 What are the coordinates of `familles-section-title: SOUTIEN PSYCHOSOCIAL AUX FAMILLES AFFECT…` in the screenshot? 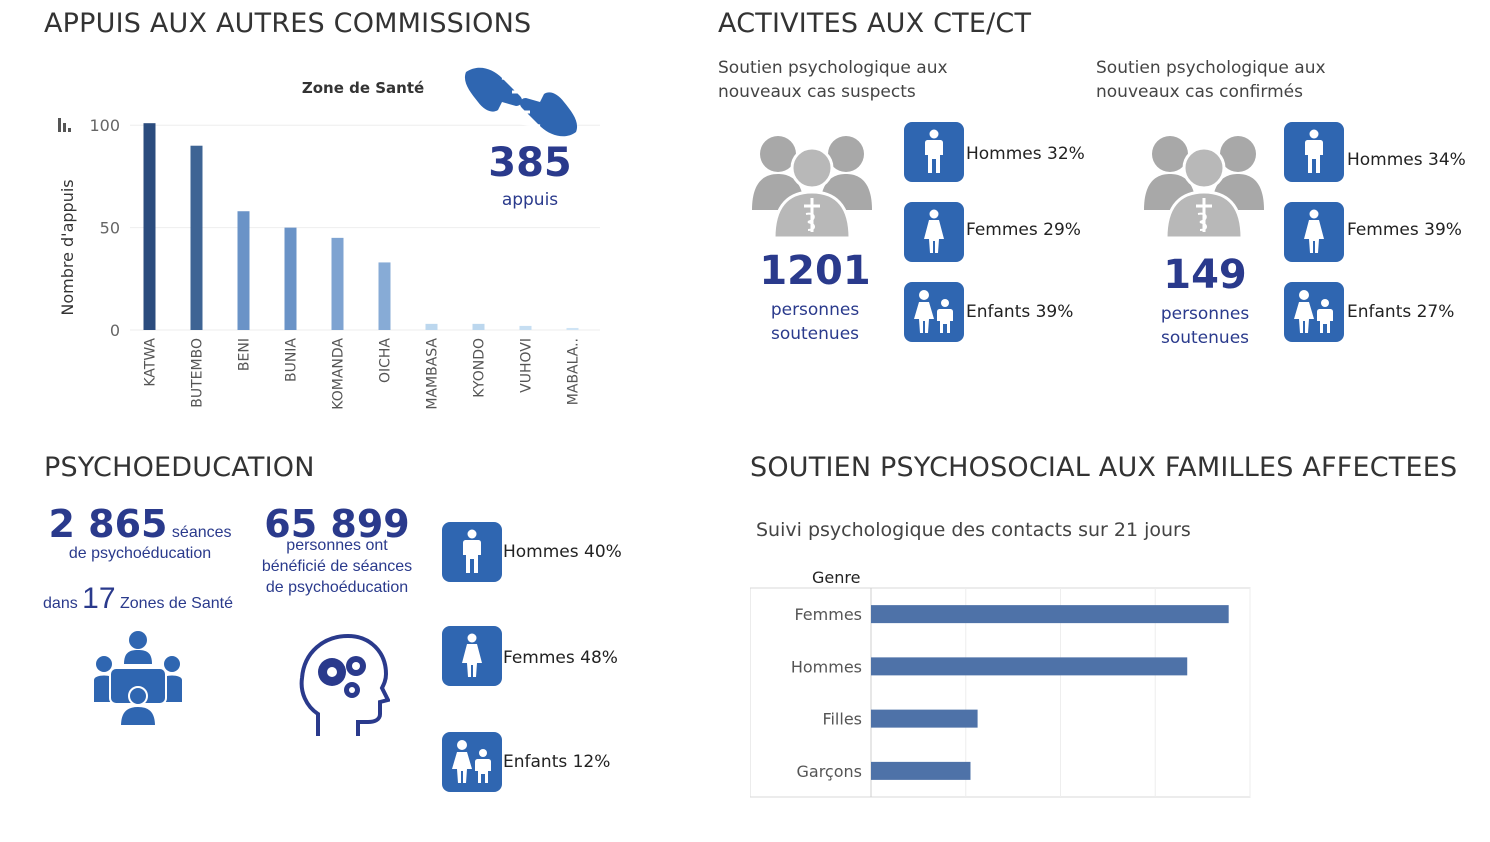 It's located at (1104, 467).